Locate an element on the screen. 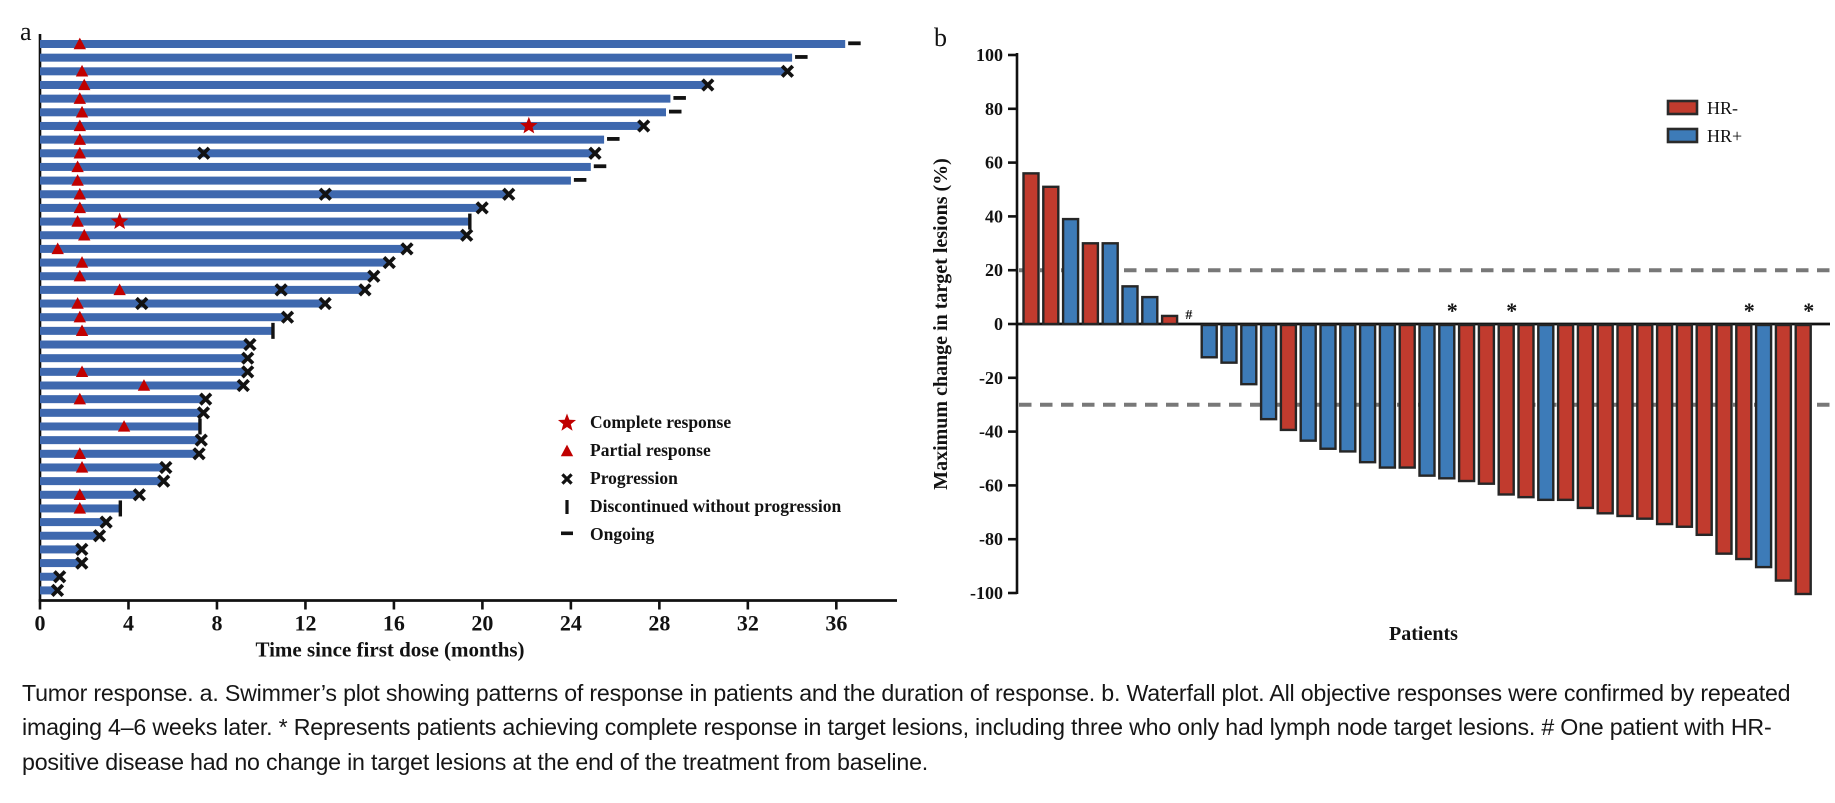 Image resolution: width=1835 pixels, height=803 pixels. waterfall-legend-label: HR- is located at coordinates (1722, 108).